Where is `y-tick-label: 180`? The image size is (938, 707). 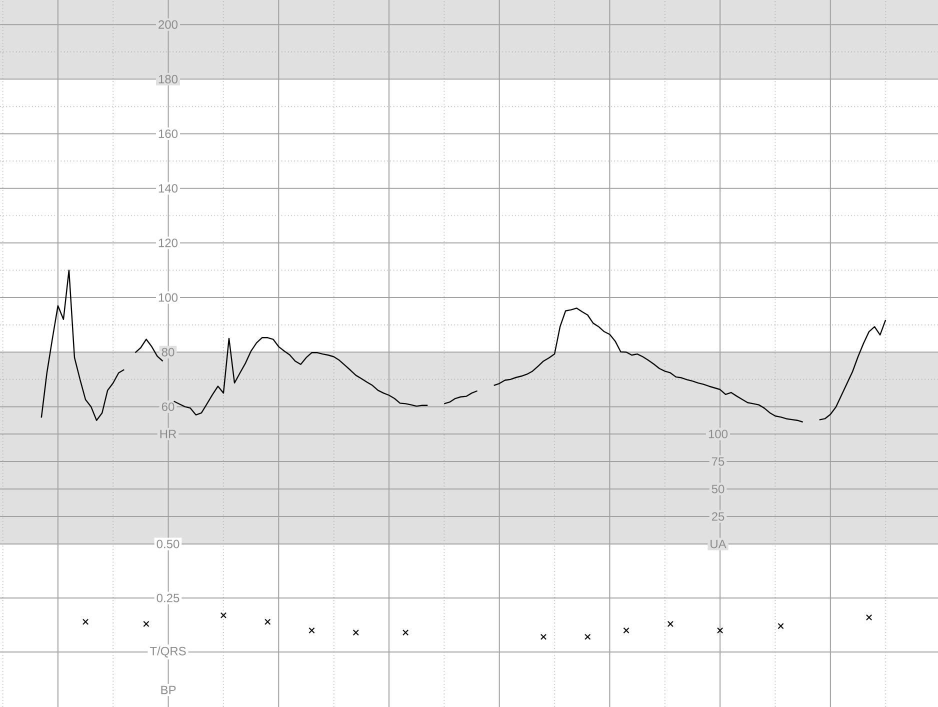 y-tick-label: 180 is located at coordinates (168, 79).